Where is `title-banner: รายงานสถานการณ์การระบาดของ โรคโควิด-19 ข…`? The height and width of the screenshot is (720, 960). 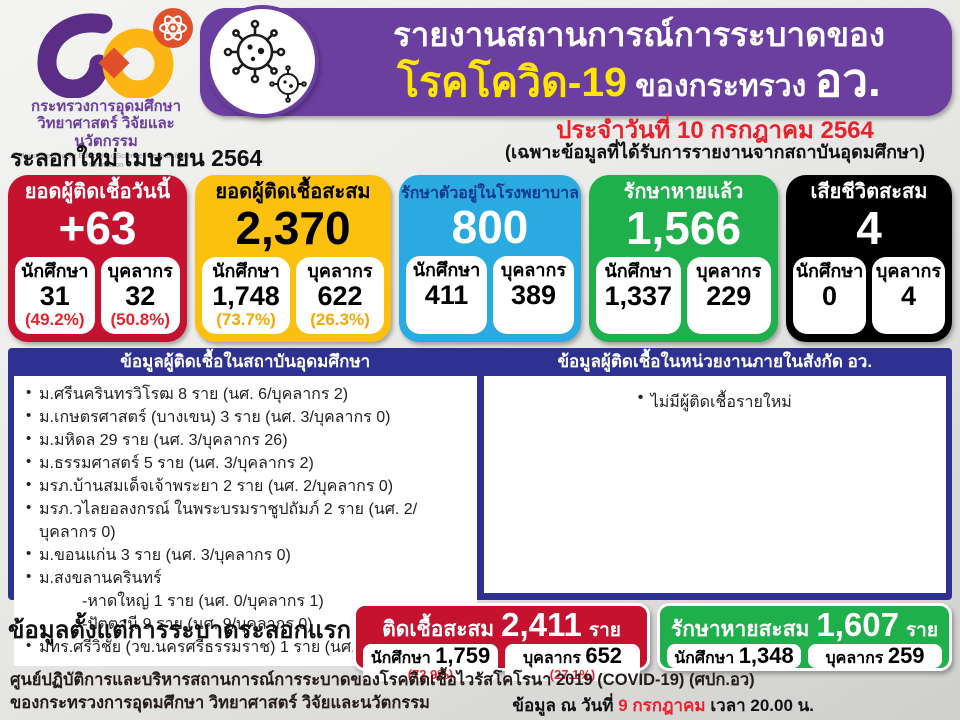 title-banner: รายงานสถานการณ์การระบาดของ โรคโควิด-19 ข… is located at coordinates (576, 61).